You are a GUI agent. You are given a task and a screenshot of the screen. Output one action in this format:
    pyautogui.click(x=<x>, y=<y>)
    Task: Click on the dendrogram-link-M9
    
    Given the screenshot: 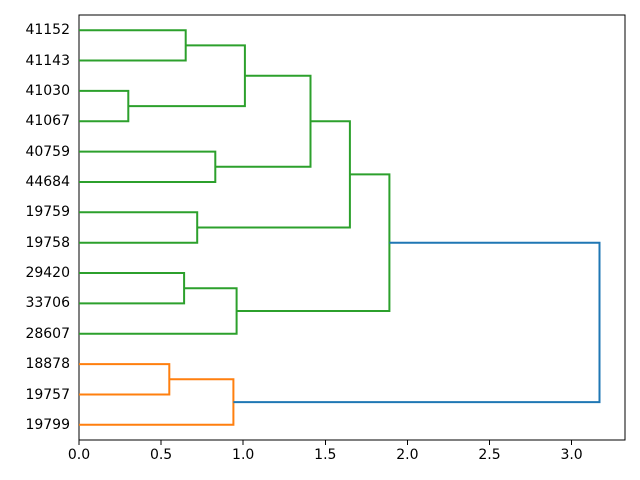 What is the action you would take?
    pyautogui.click(x=313, y=242)
    